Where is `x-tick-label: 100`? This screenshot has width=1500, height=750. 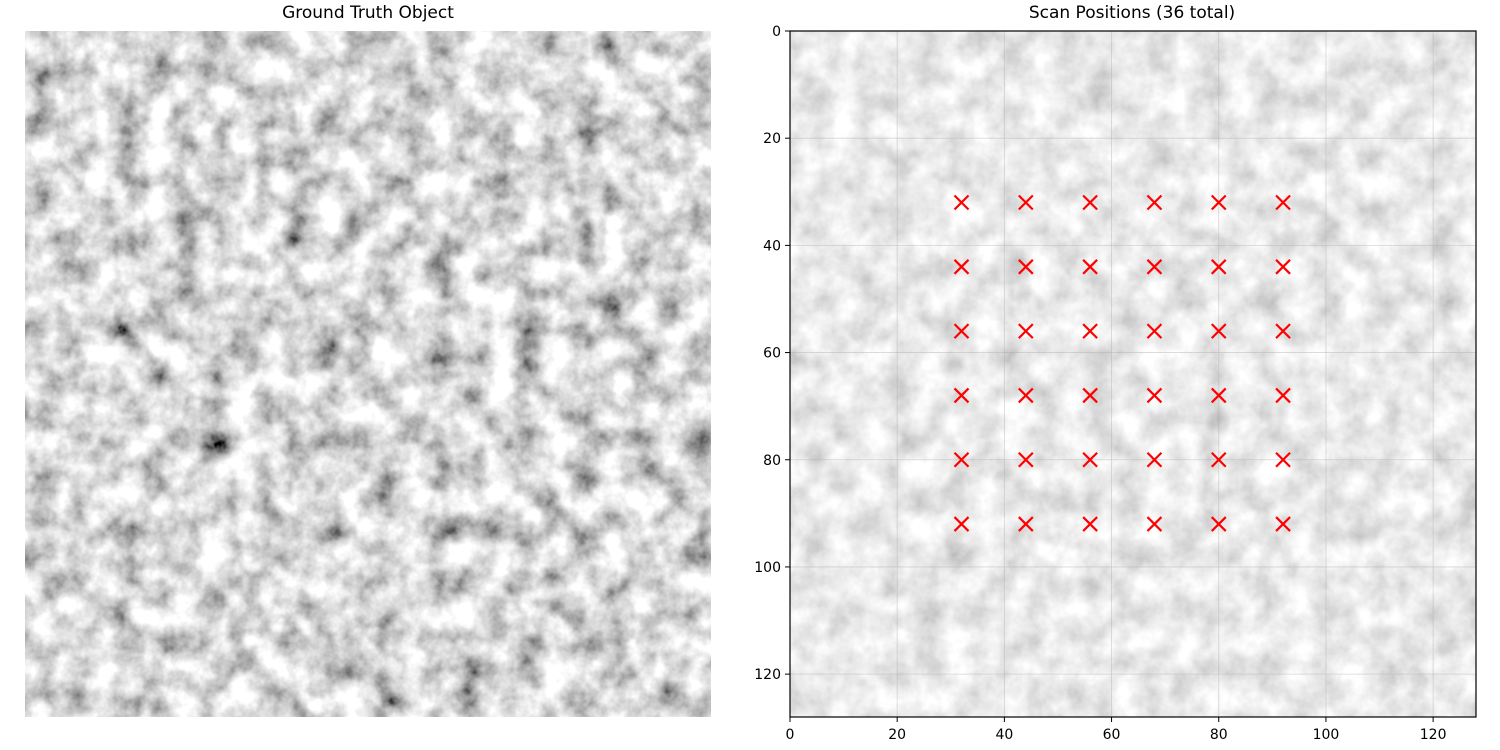
x-tick-label: 100 is located at coordinates (1326, 735).